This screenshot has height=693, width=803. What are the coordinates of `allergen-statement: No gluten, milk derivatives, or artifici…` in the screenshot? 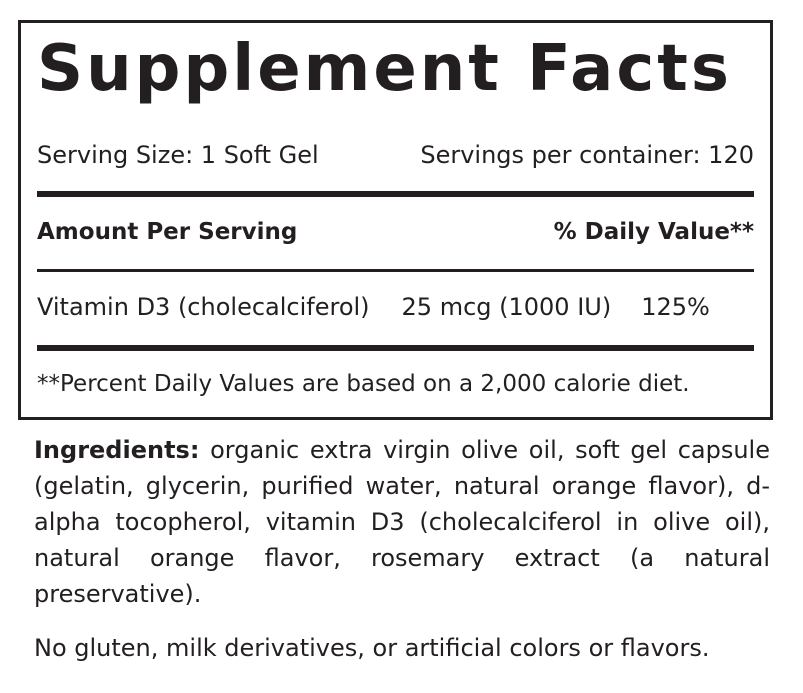 It's located at (372, 648).